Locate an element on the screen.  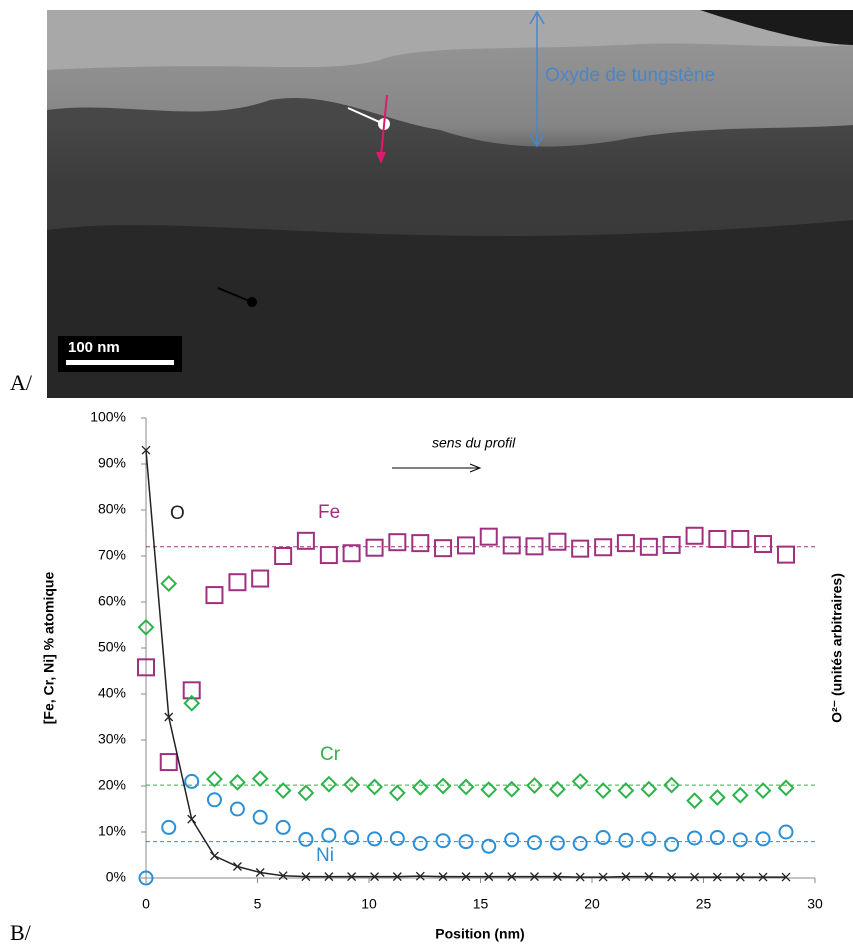
x-tick-label: 30 is located at coordinates (815, 904).